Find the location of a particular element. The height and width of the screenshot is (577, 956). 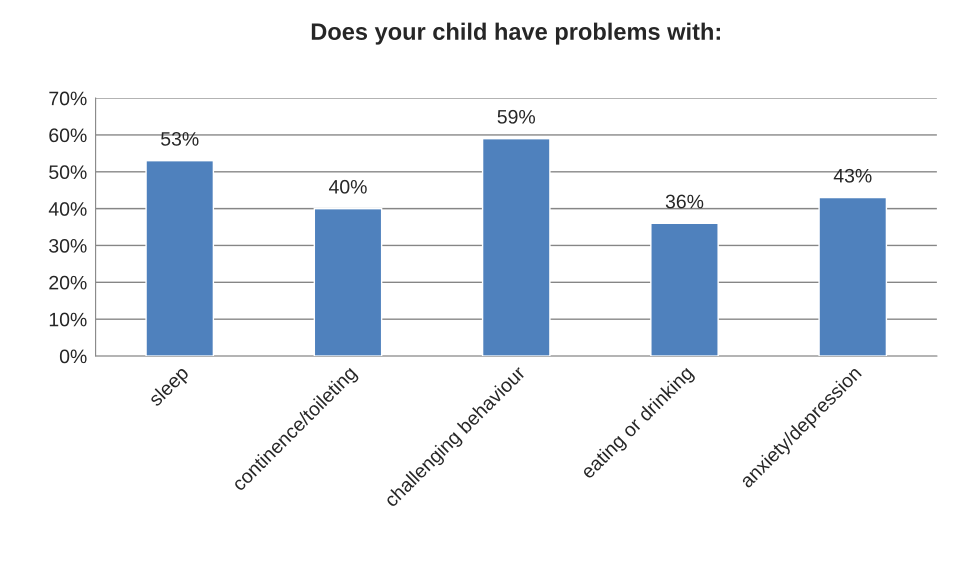

y-tick-label: 10% is located at coordinates (68, 319).